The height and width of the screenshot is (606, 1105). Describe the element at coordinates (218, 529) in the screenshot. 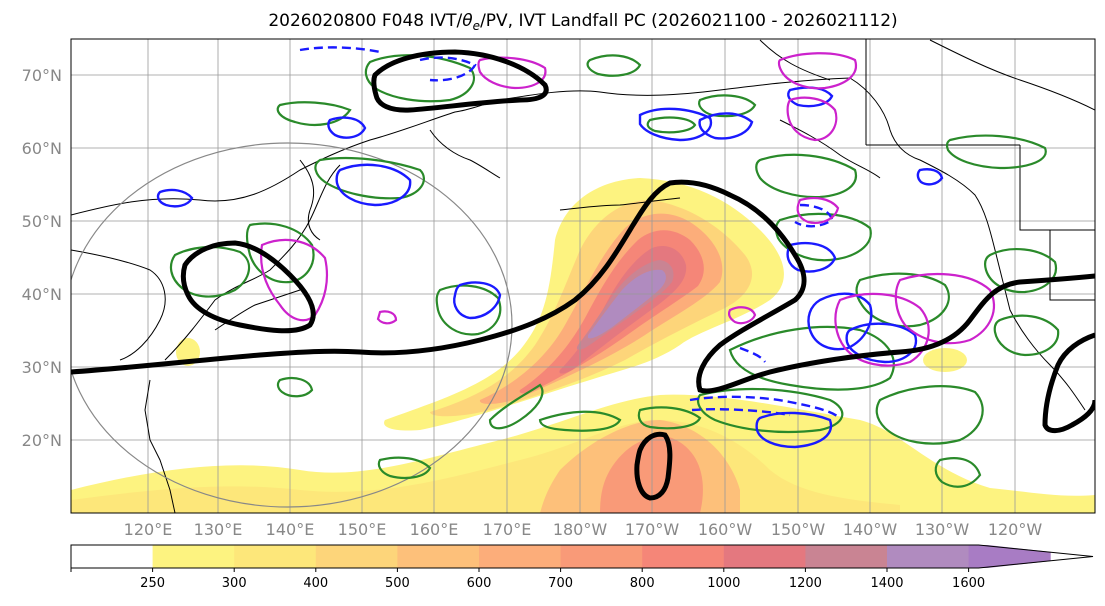

I see `lon-label: 130°E` at that location.